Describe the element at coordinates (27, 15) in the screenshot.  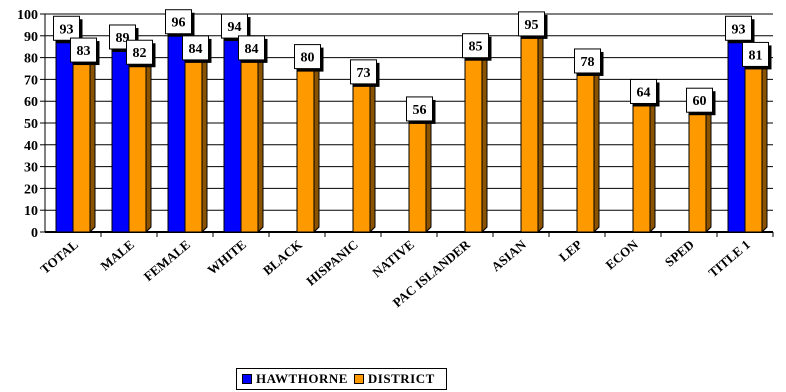
I see `y-tick-label-100: 100` at that location.